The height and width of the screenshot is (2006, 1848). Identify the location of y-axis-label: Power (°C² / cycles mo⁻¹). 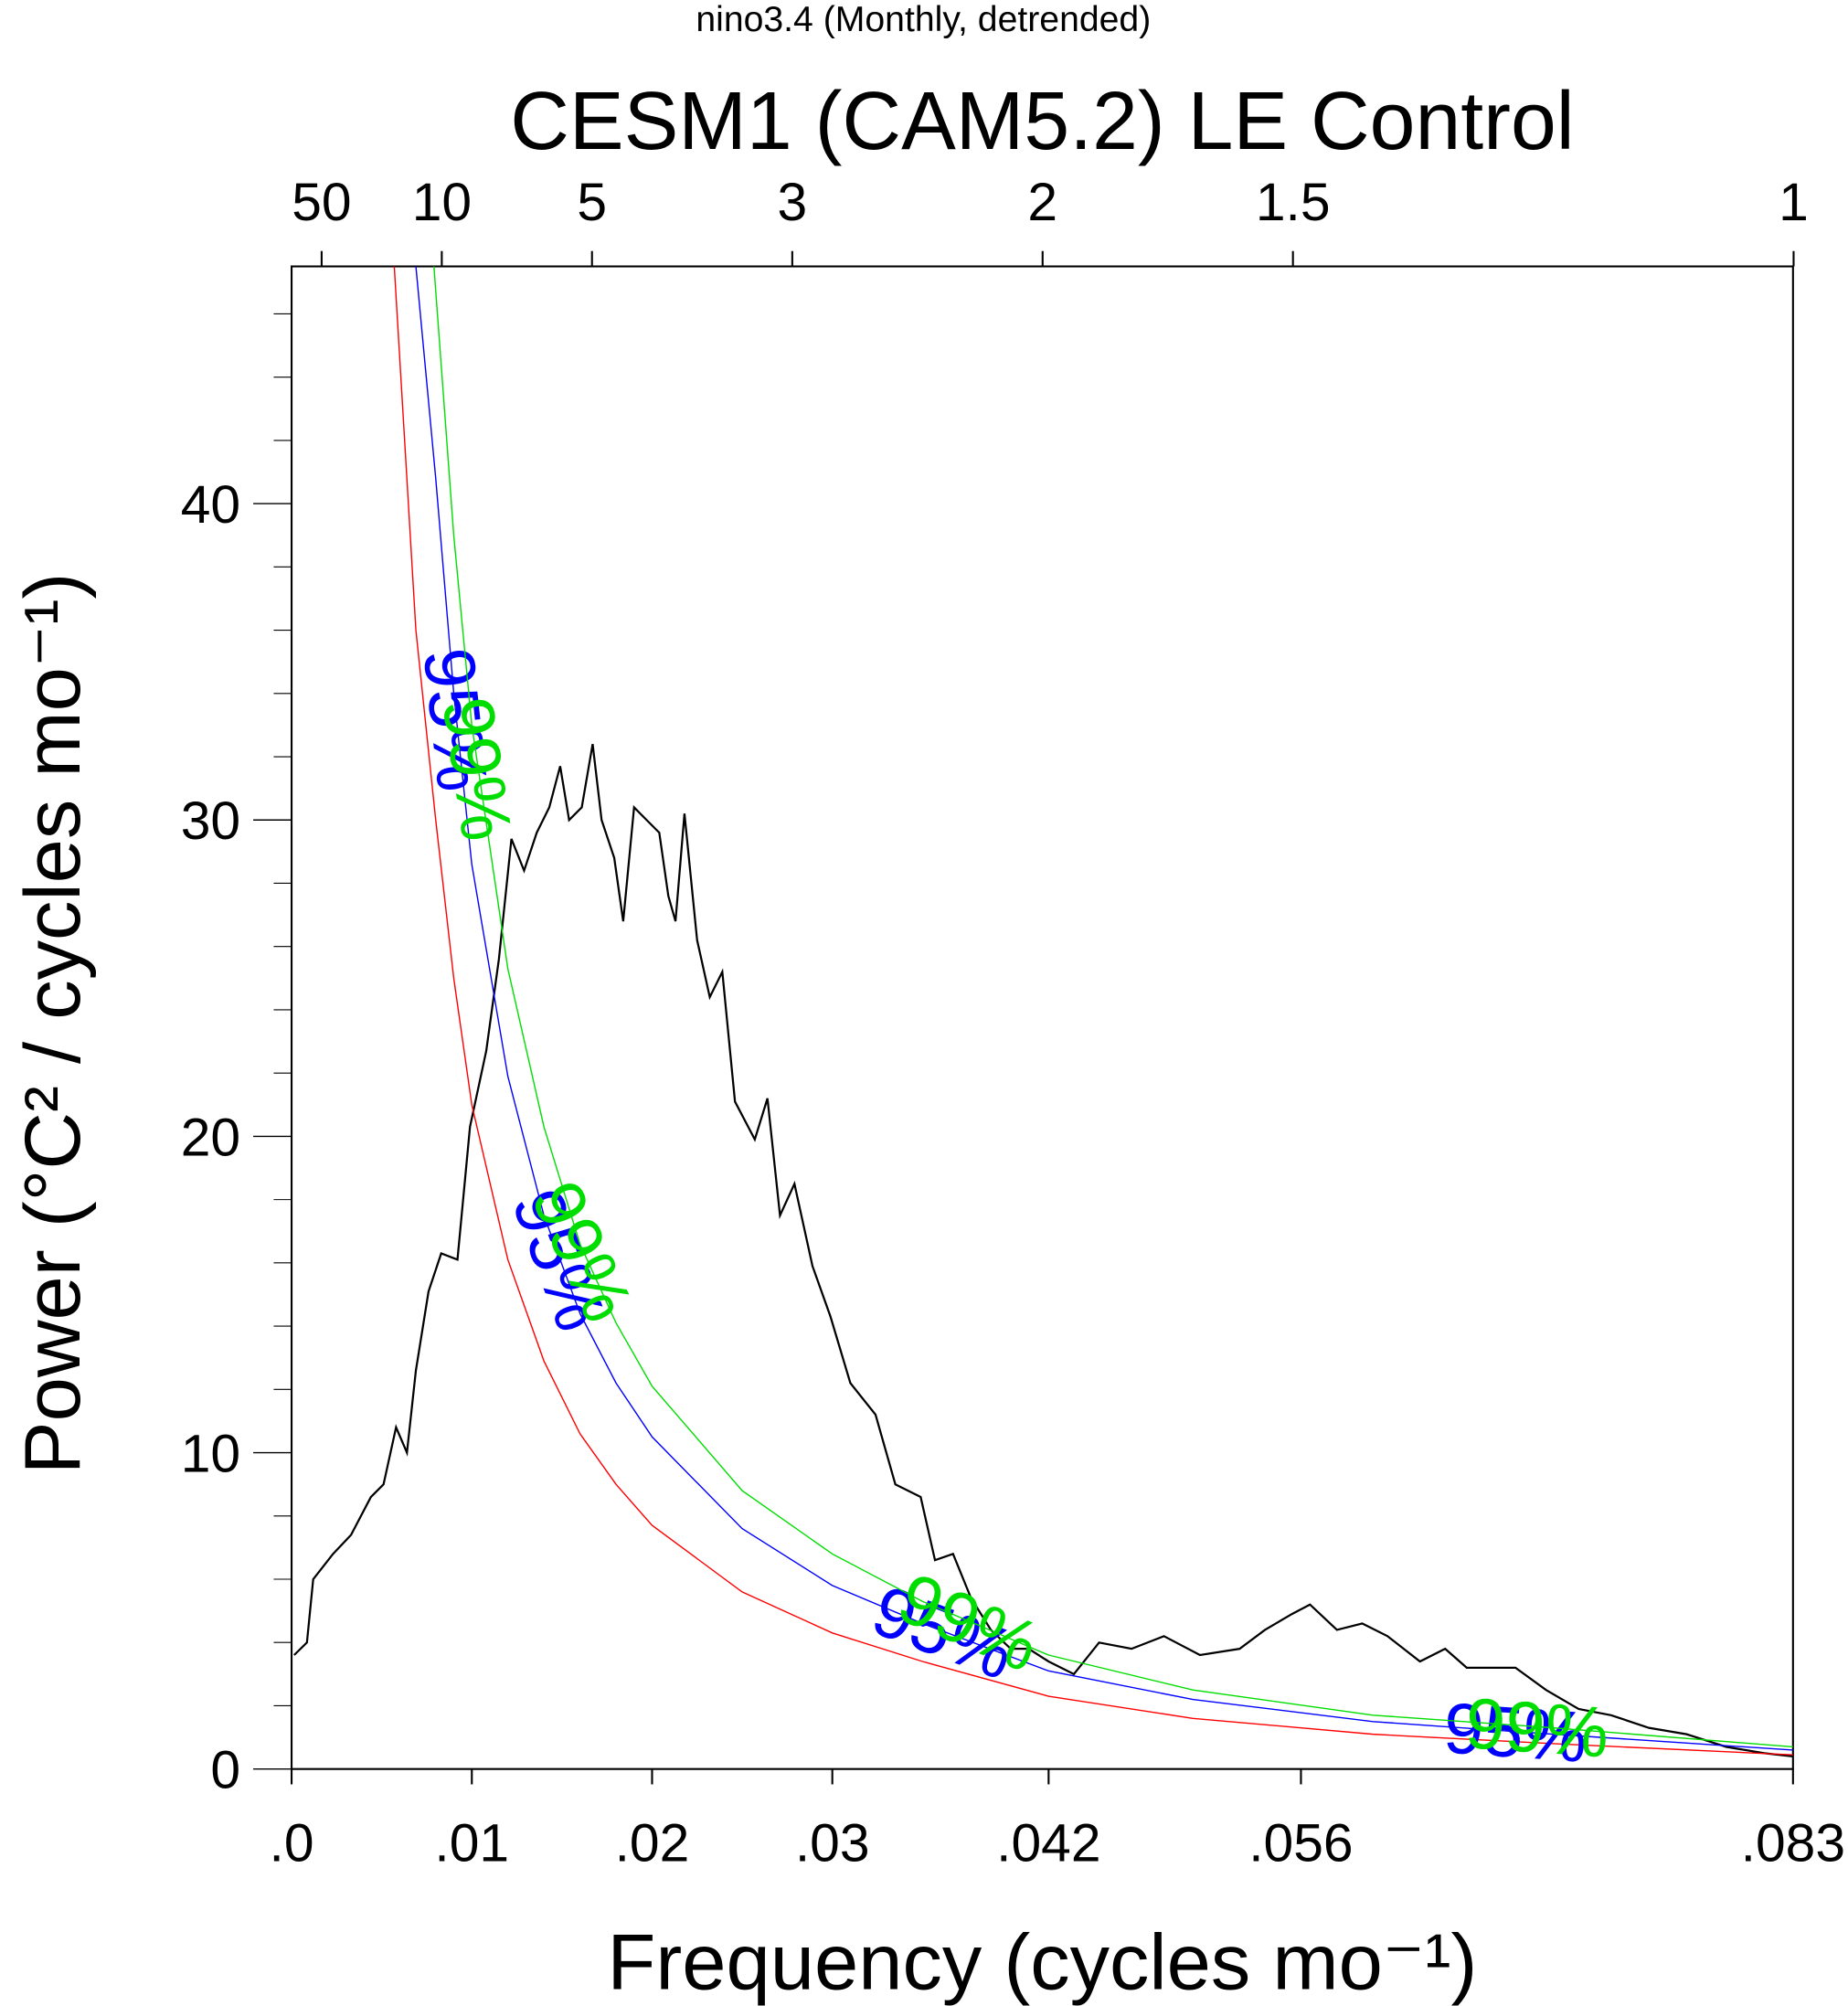
(52, 1024).